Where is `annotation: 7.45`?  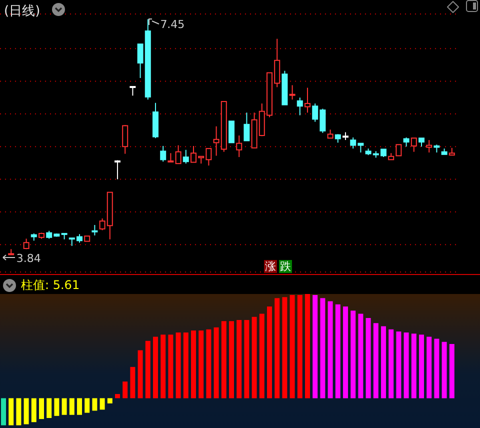 annotation: 7.45 is located at coordinates (172, 25).